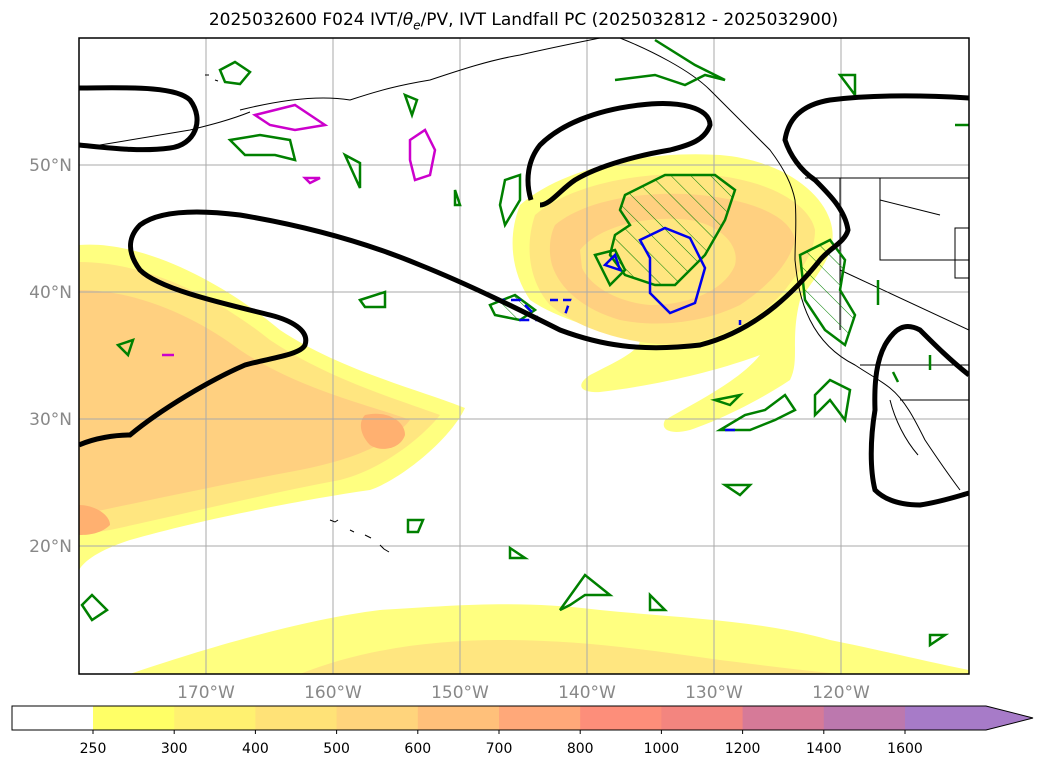 The width and height of the screenshot is (1047, 767). Describe the element at coordinates (1009, 718) in the screenshot. I see `colorbar-extend-arrow` at that location.